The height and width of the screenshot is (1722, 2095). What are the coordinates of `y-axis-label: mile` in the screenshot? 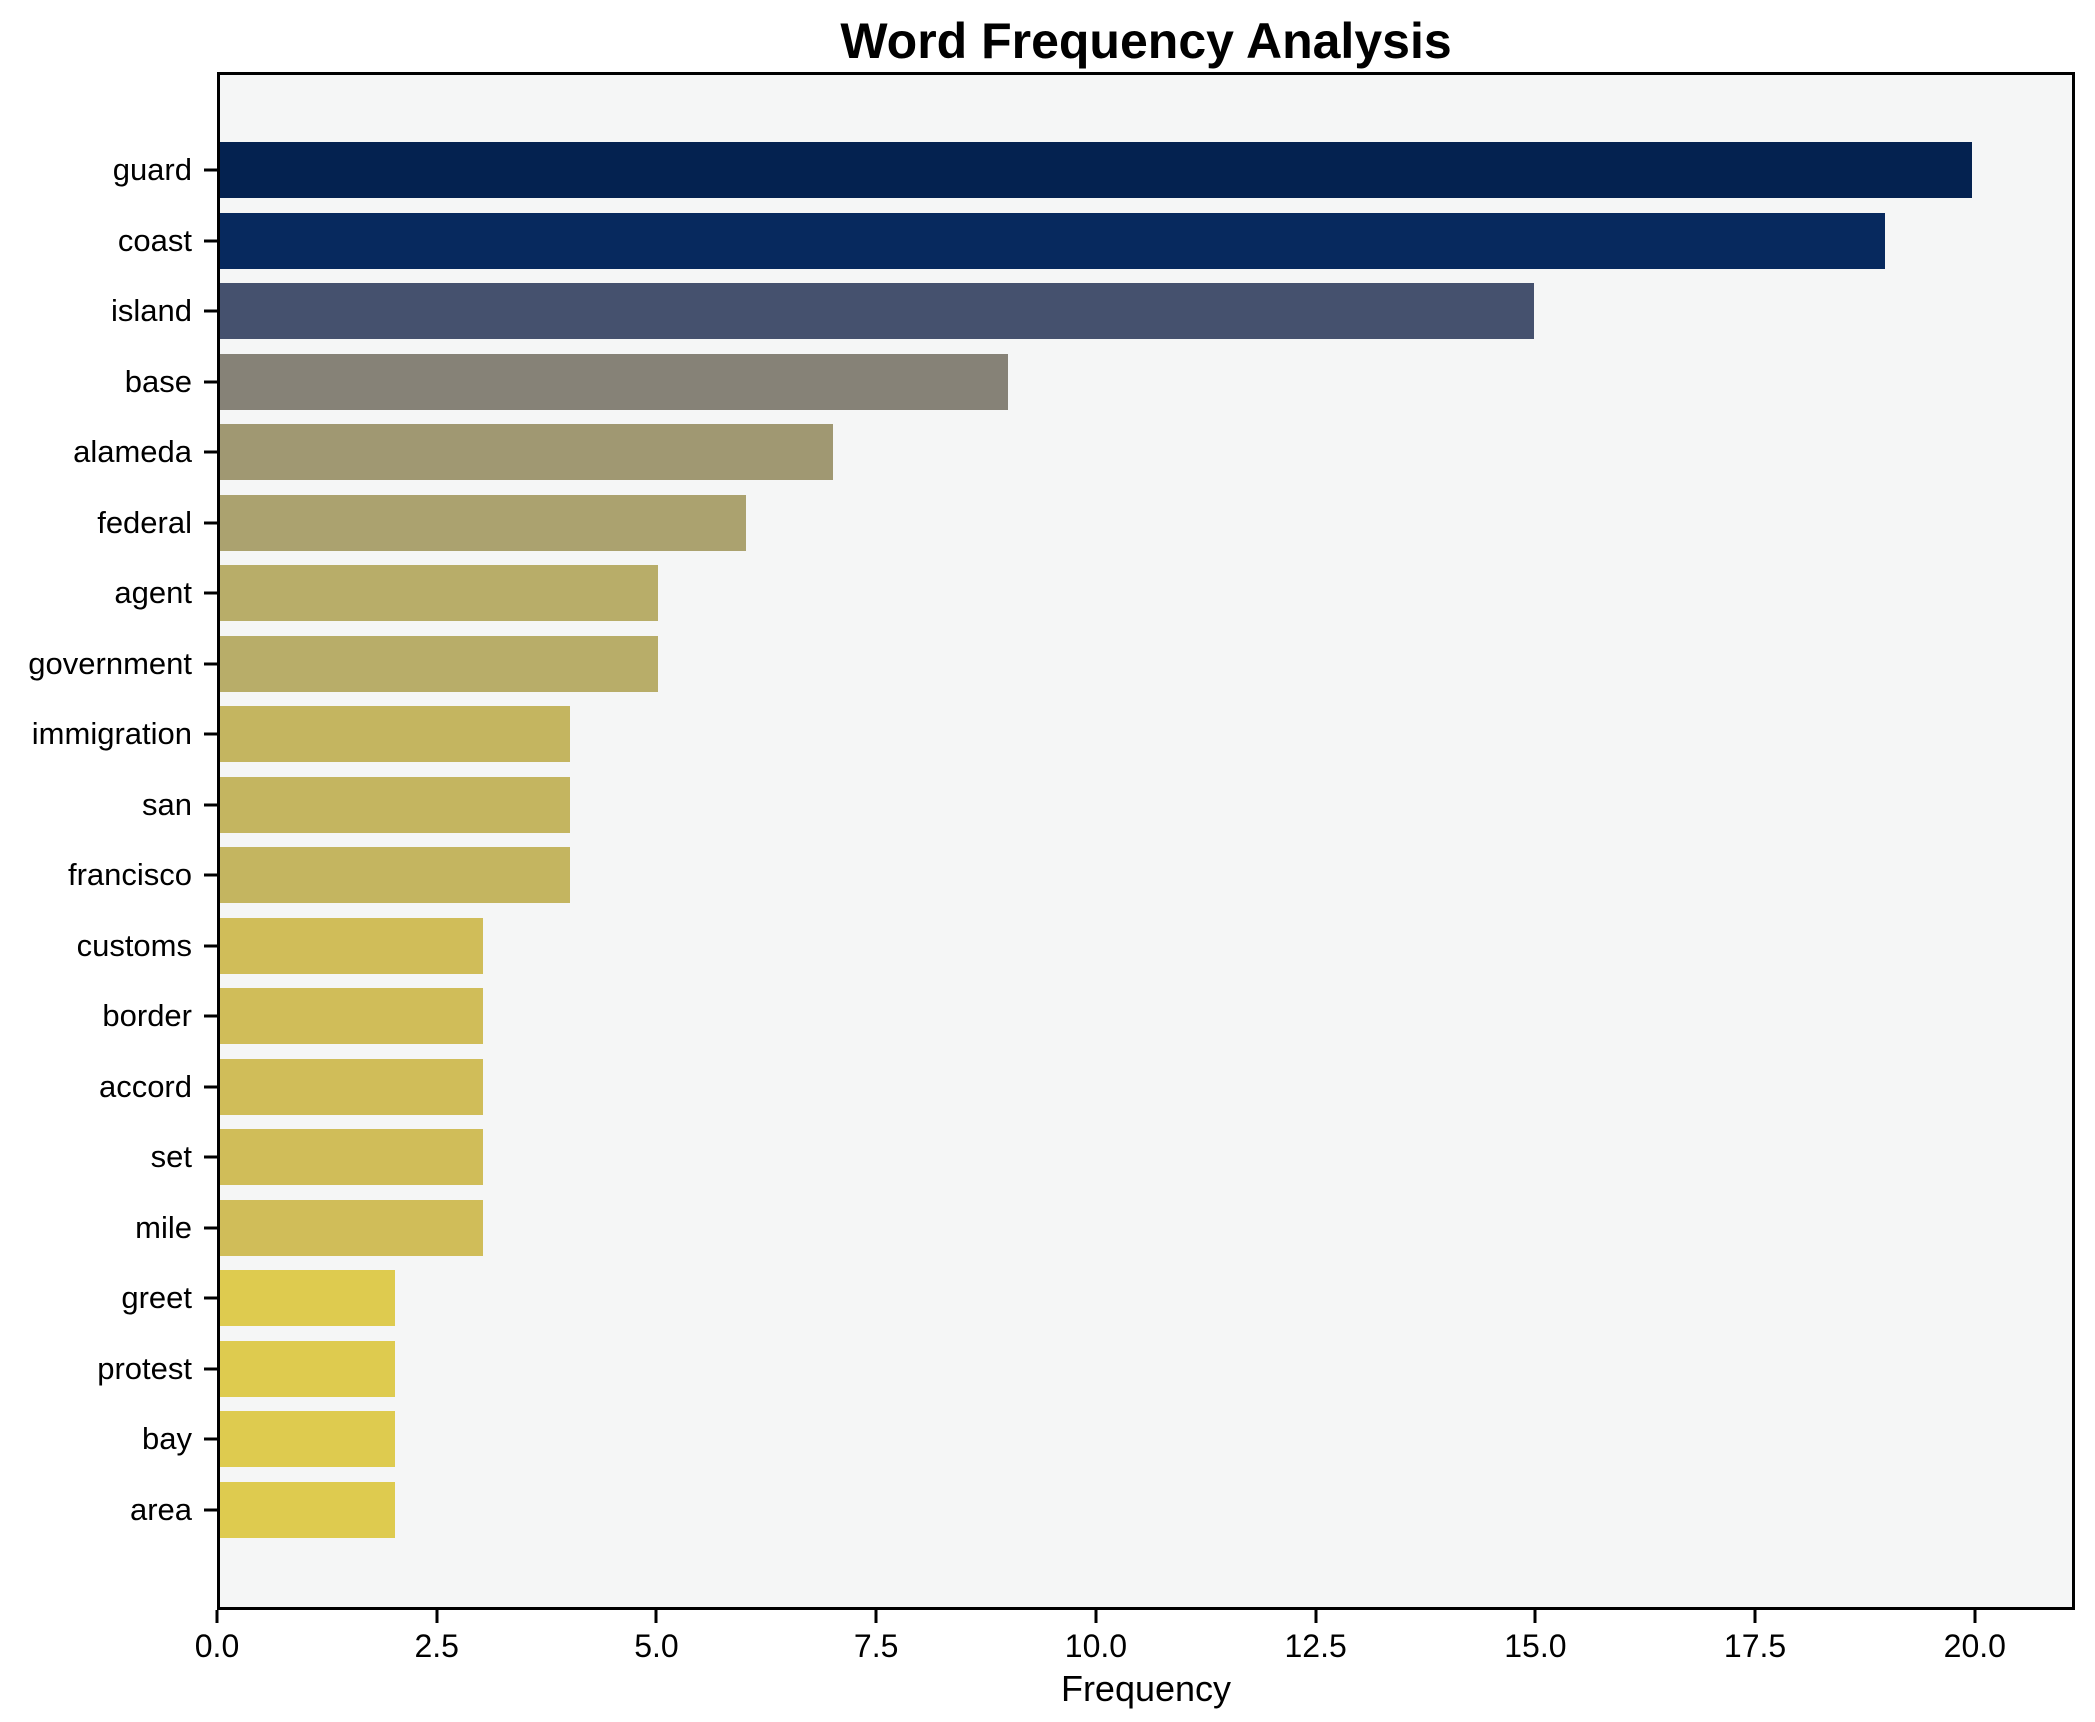 It's located at (163, 1227).